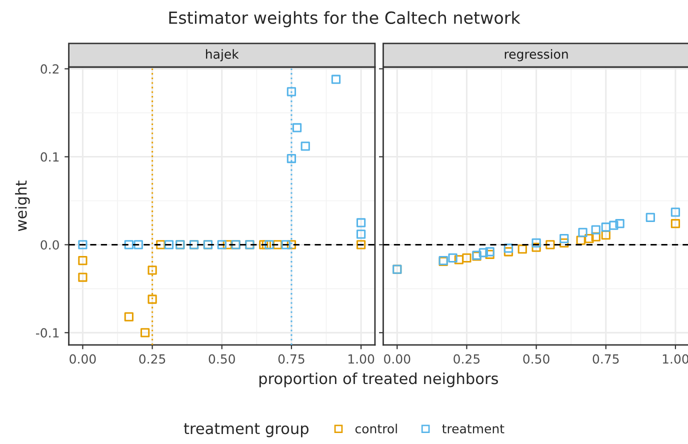  I want to click on chart-subtitle: regression, so click(536, 55).